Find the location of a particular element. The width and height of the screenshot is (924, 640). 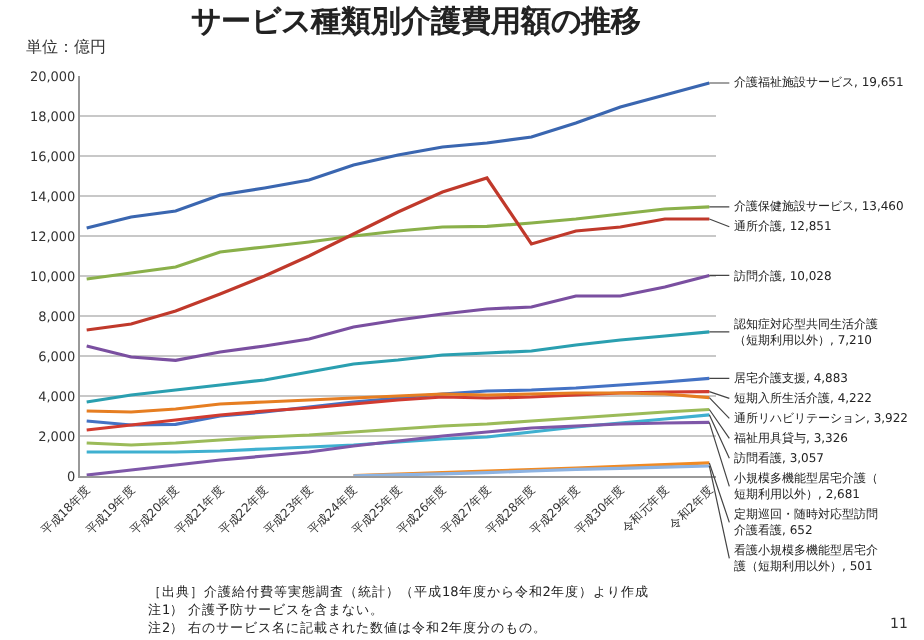

y-axis-title: 単位：億円 is located at coordinates (66, 47).